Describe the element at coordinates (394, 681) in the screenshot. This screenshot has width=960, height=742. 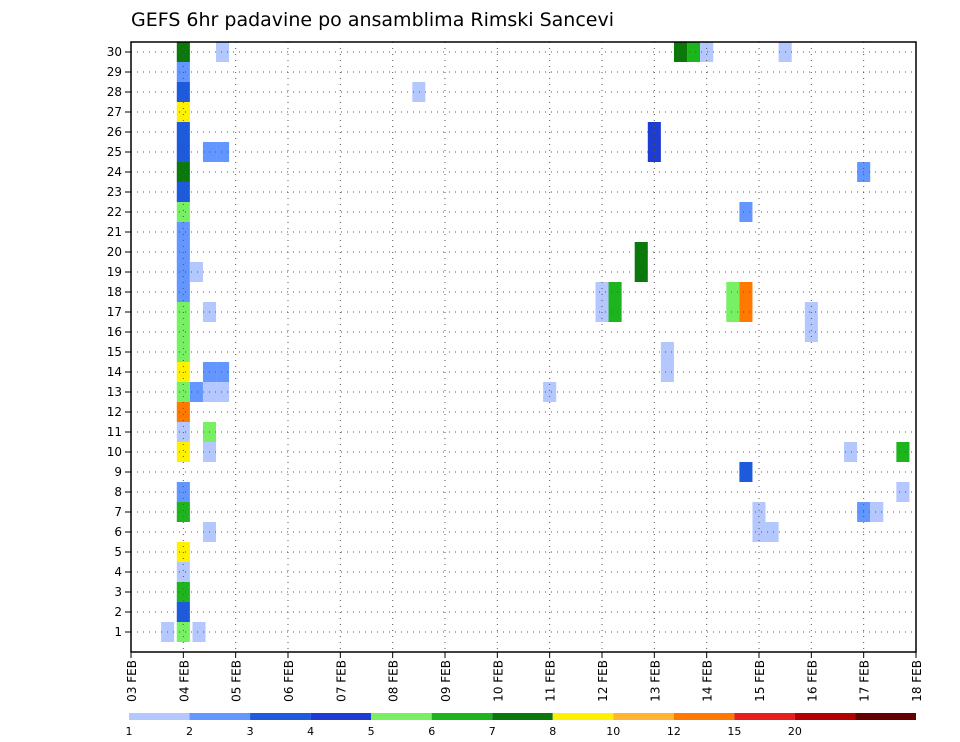
I see `x-tick-label: 08 FEB` at that location.